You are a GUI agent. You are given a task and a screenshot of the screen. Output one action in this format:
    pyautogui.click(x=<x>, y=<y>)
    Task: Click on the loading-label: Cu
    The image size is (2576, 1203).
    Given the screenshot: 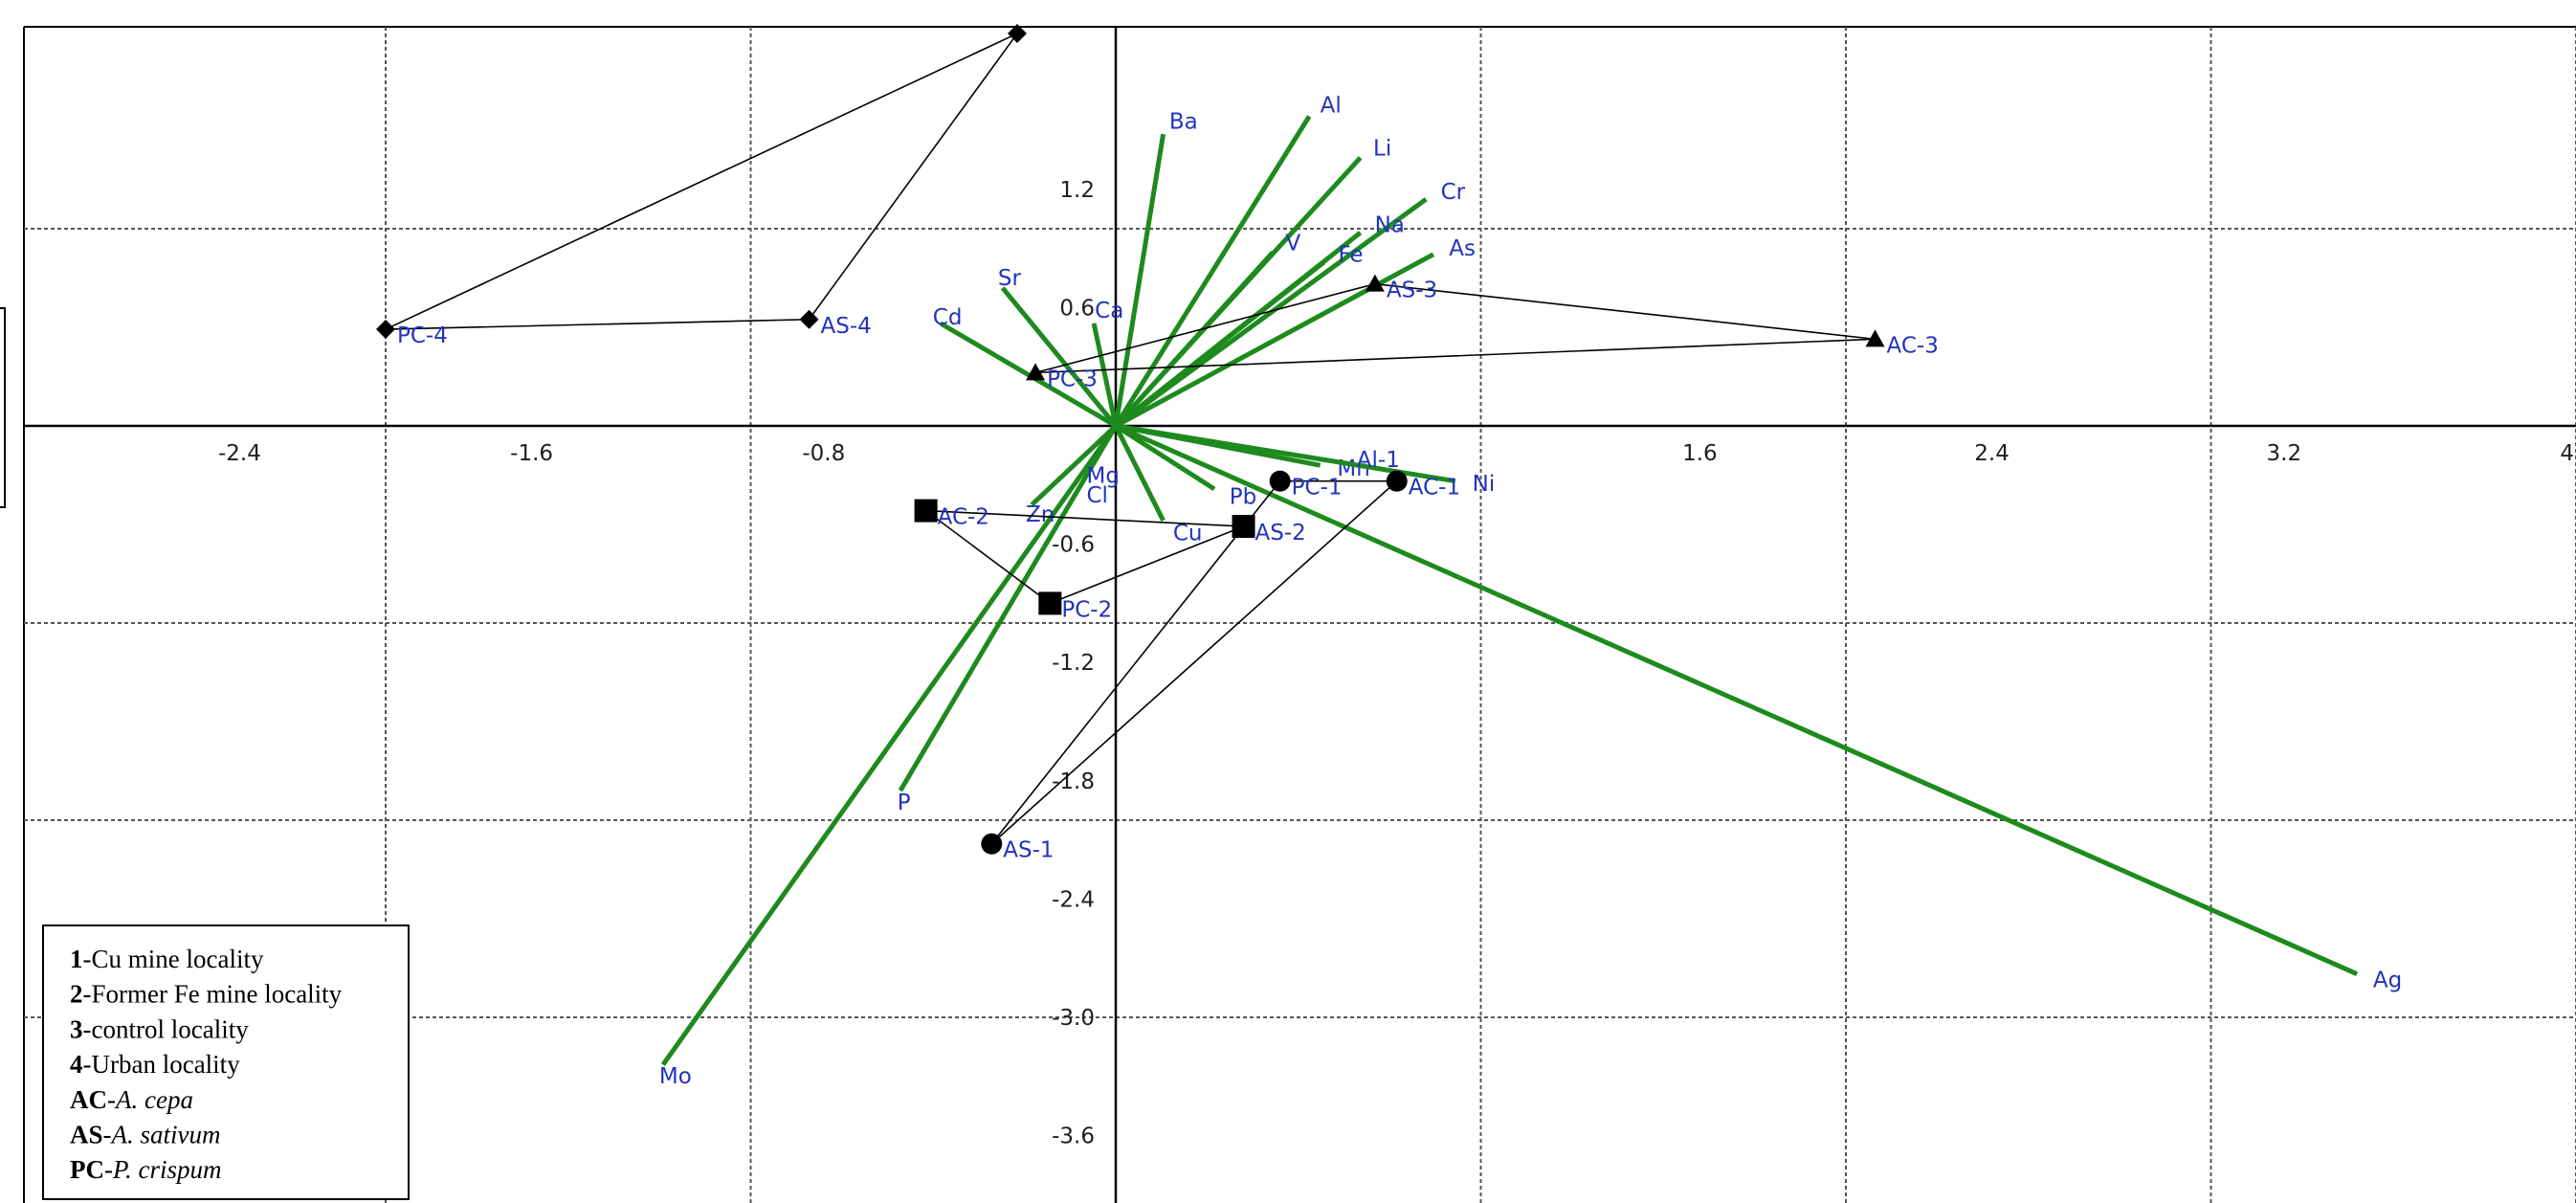 What is the action you would take?
    pyautogui.click(x=1188, y=533)
    